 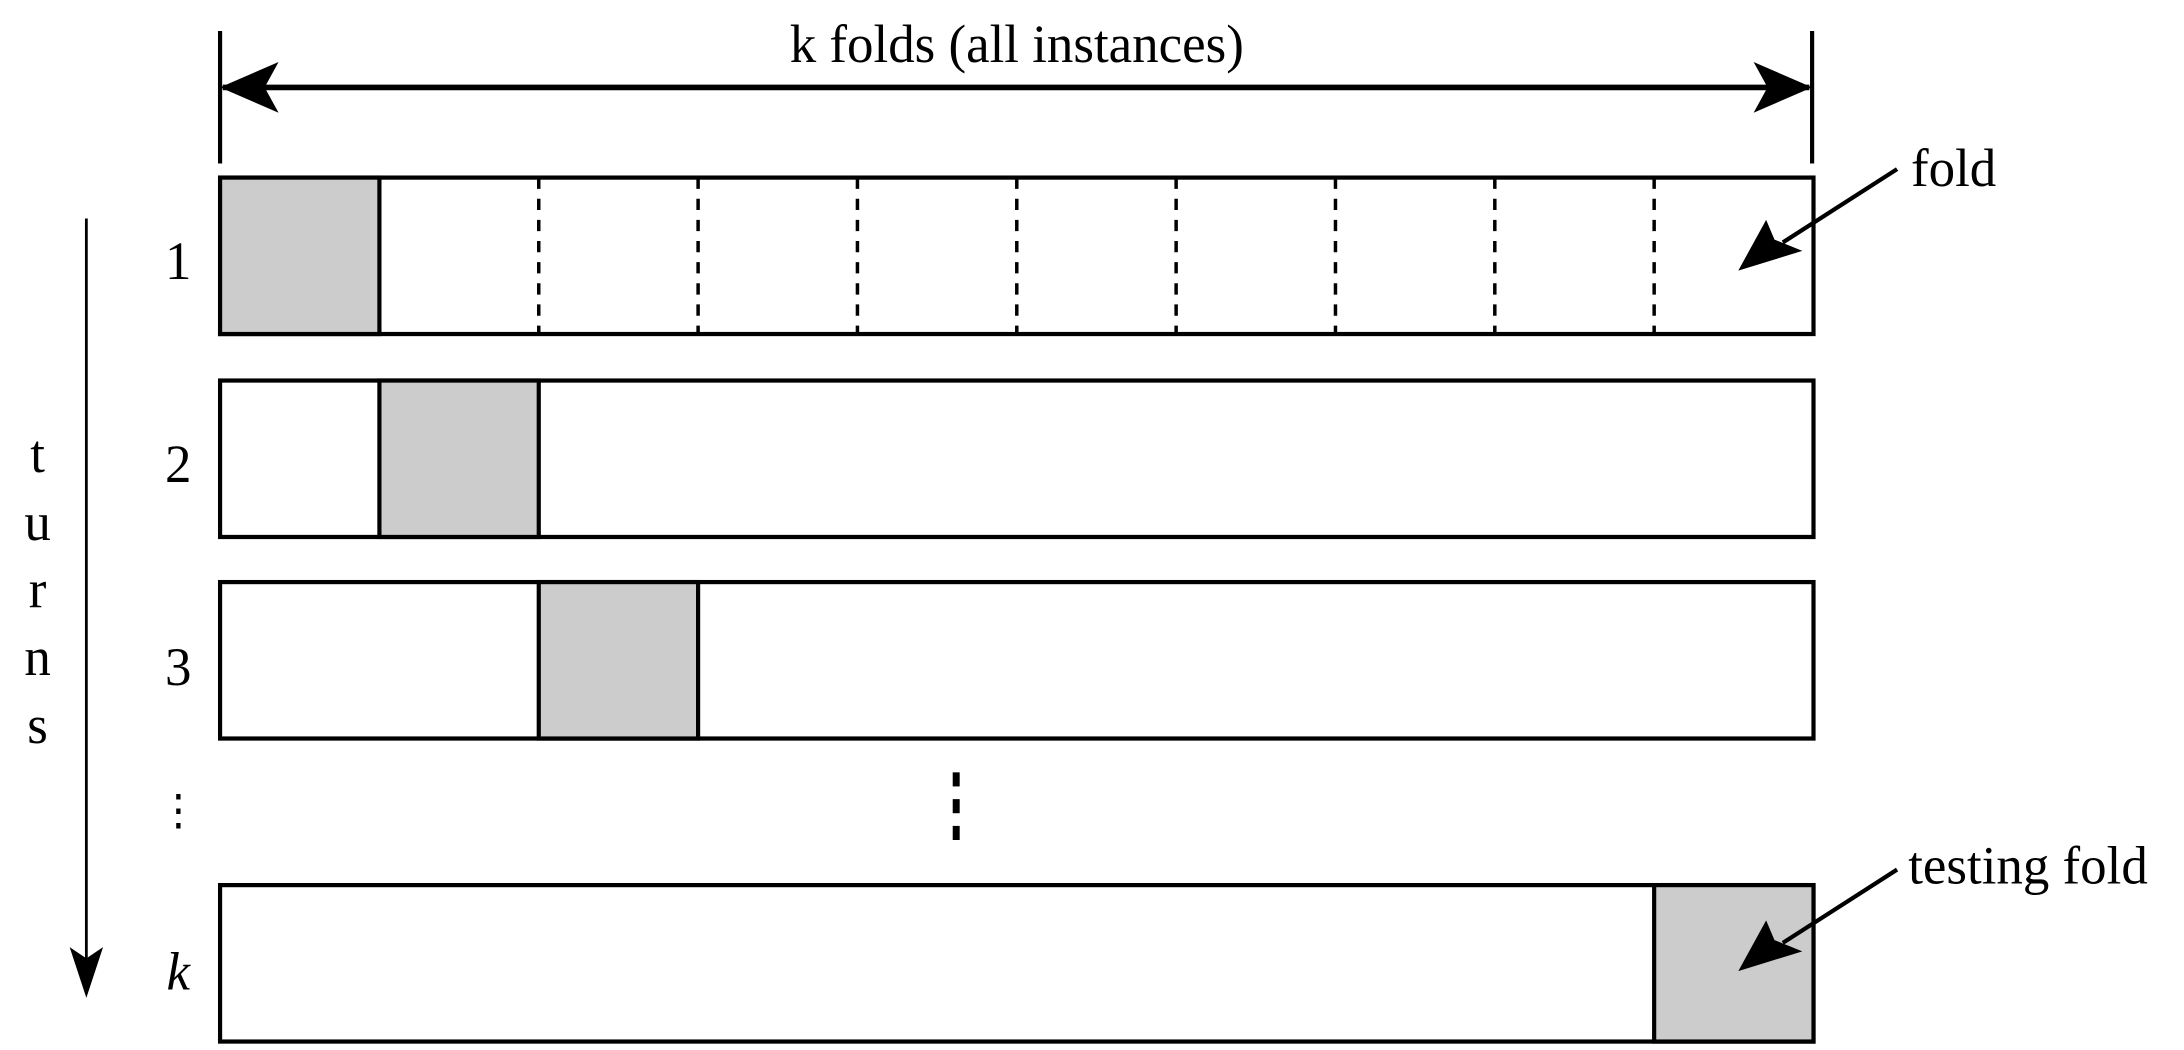 I want to click on fold-pointer-arrow, so click(x=1840, y=206).